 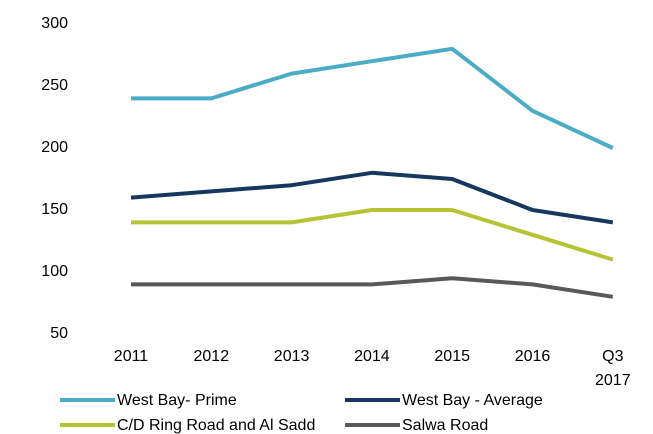 What do you see at coordinates (292, 356) in the screenshot?
I see `x-tick-label: 2013` at bounding box center [292, 356].